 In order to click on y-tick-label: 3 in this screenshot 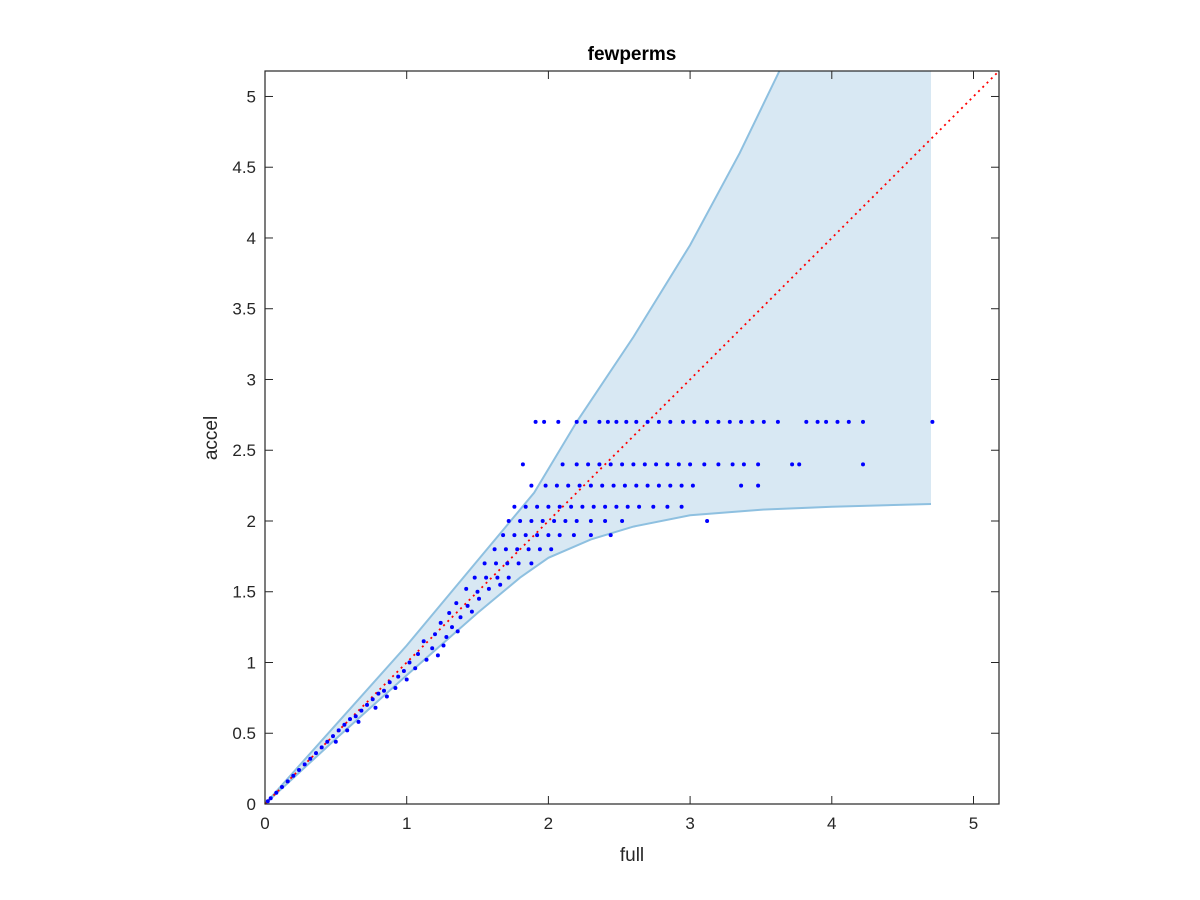, I will do `click(251, 379)`.